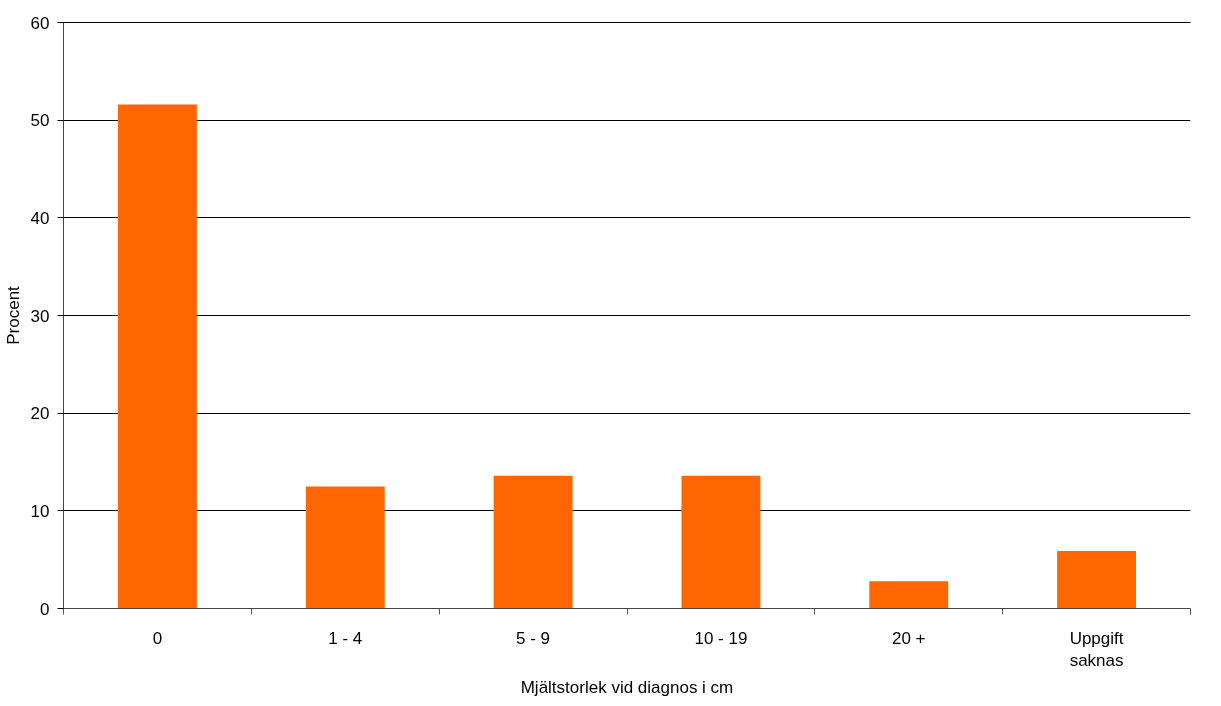  I want to click on y-tick-label: 30, so click(40, 316).